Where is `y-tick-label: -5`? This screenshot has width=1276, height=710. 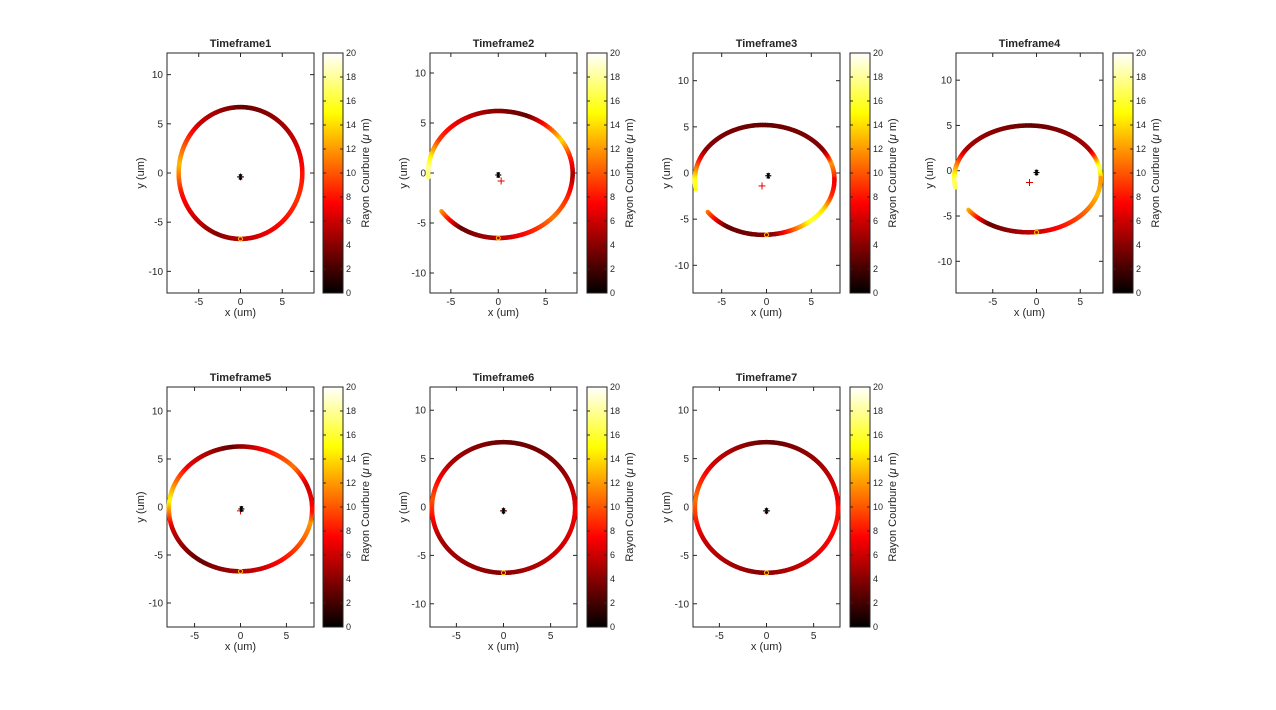
y-tick-label: -5 is located at coordinates (684, 220).